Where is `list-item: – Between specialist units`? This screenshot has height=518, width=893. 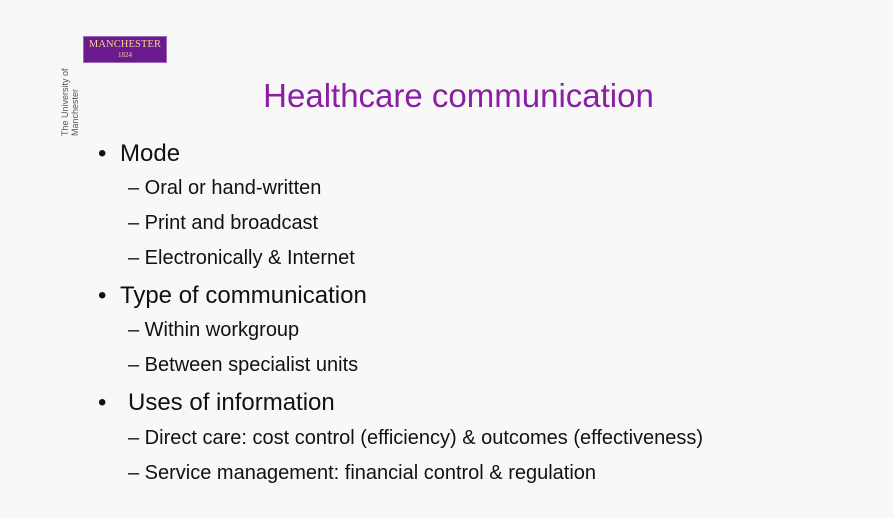
list-item: – Between specialist units is located at coordinates (243, 365).